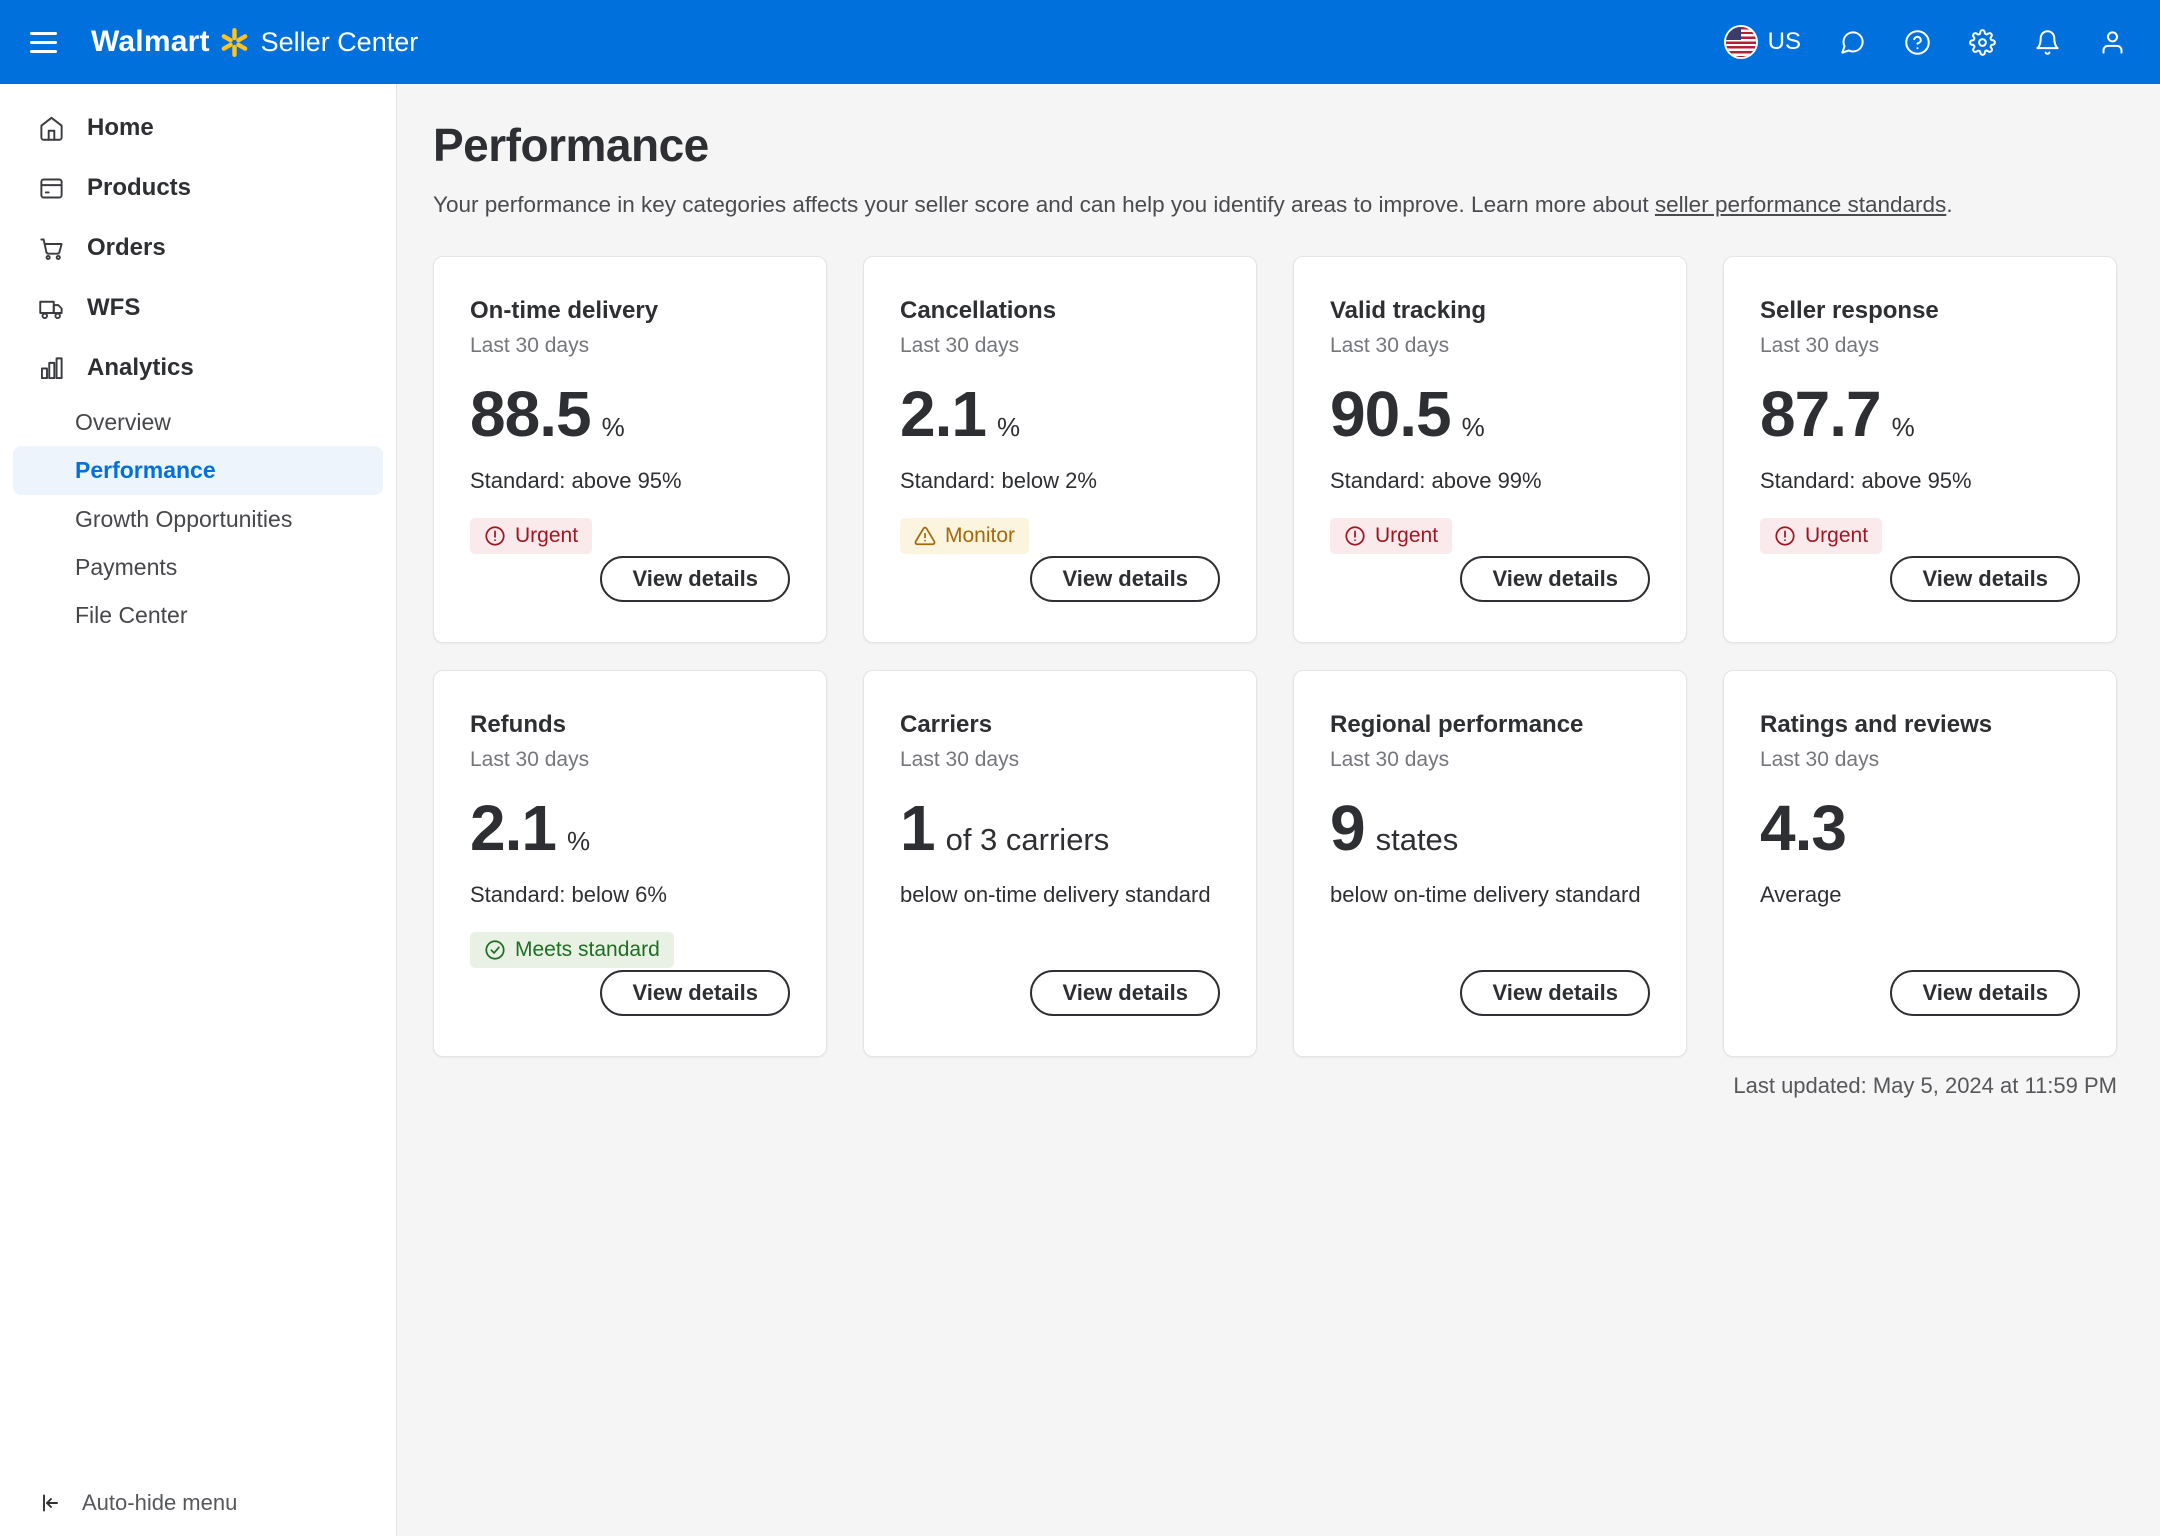 This screenshot has height=1536, width=2160. Describe the element at coordinates (198, 248) in the screenshot. I see `sidebar-item-orders: Orders` at that location.